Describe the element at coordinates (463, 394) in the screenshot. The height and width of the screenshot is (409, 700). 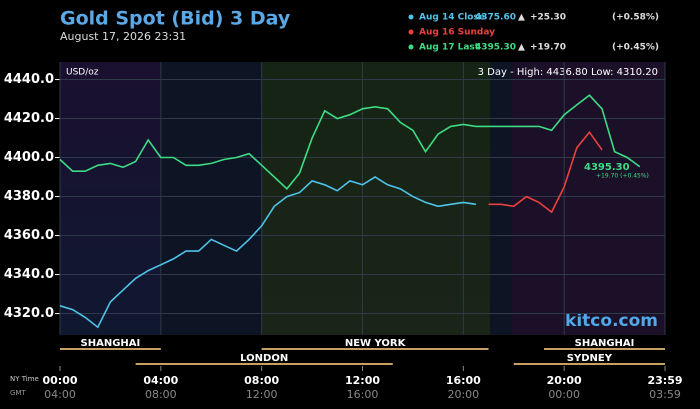
I see `x2-tick-label: 20:00` at that location.